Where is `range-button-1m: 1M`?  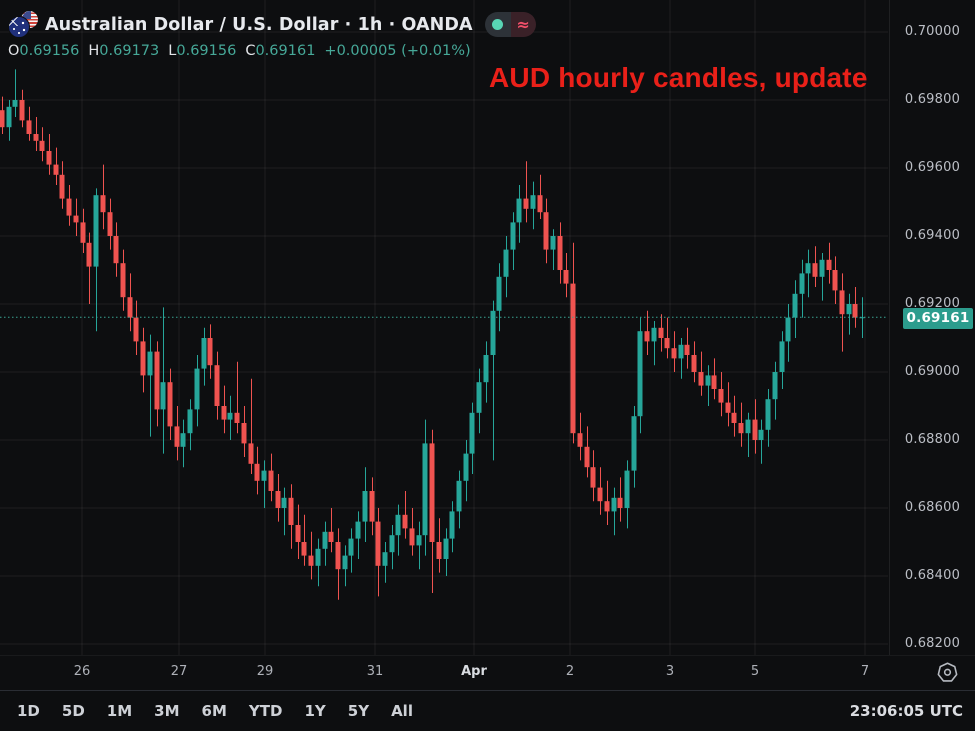 range-button-1m: 1M is located at coordinates (119, 711).